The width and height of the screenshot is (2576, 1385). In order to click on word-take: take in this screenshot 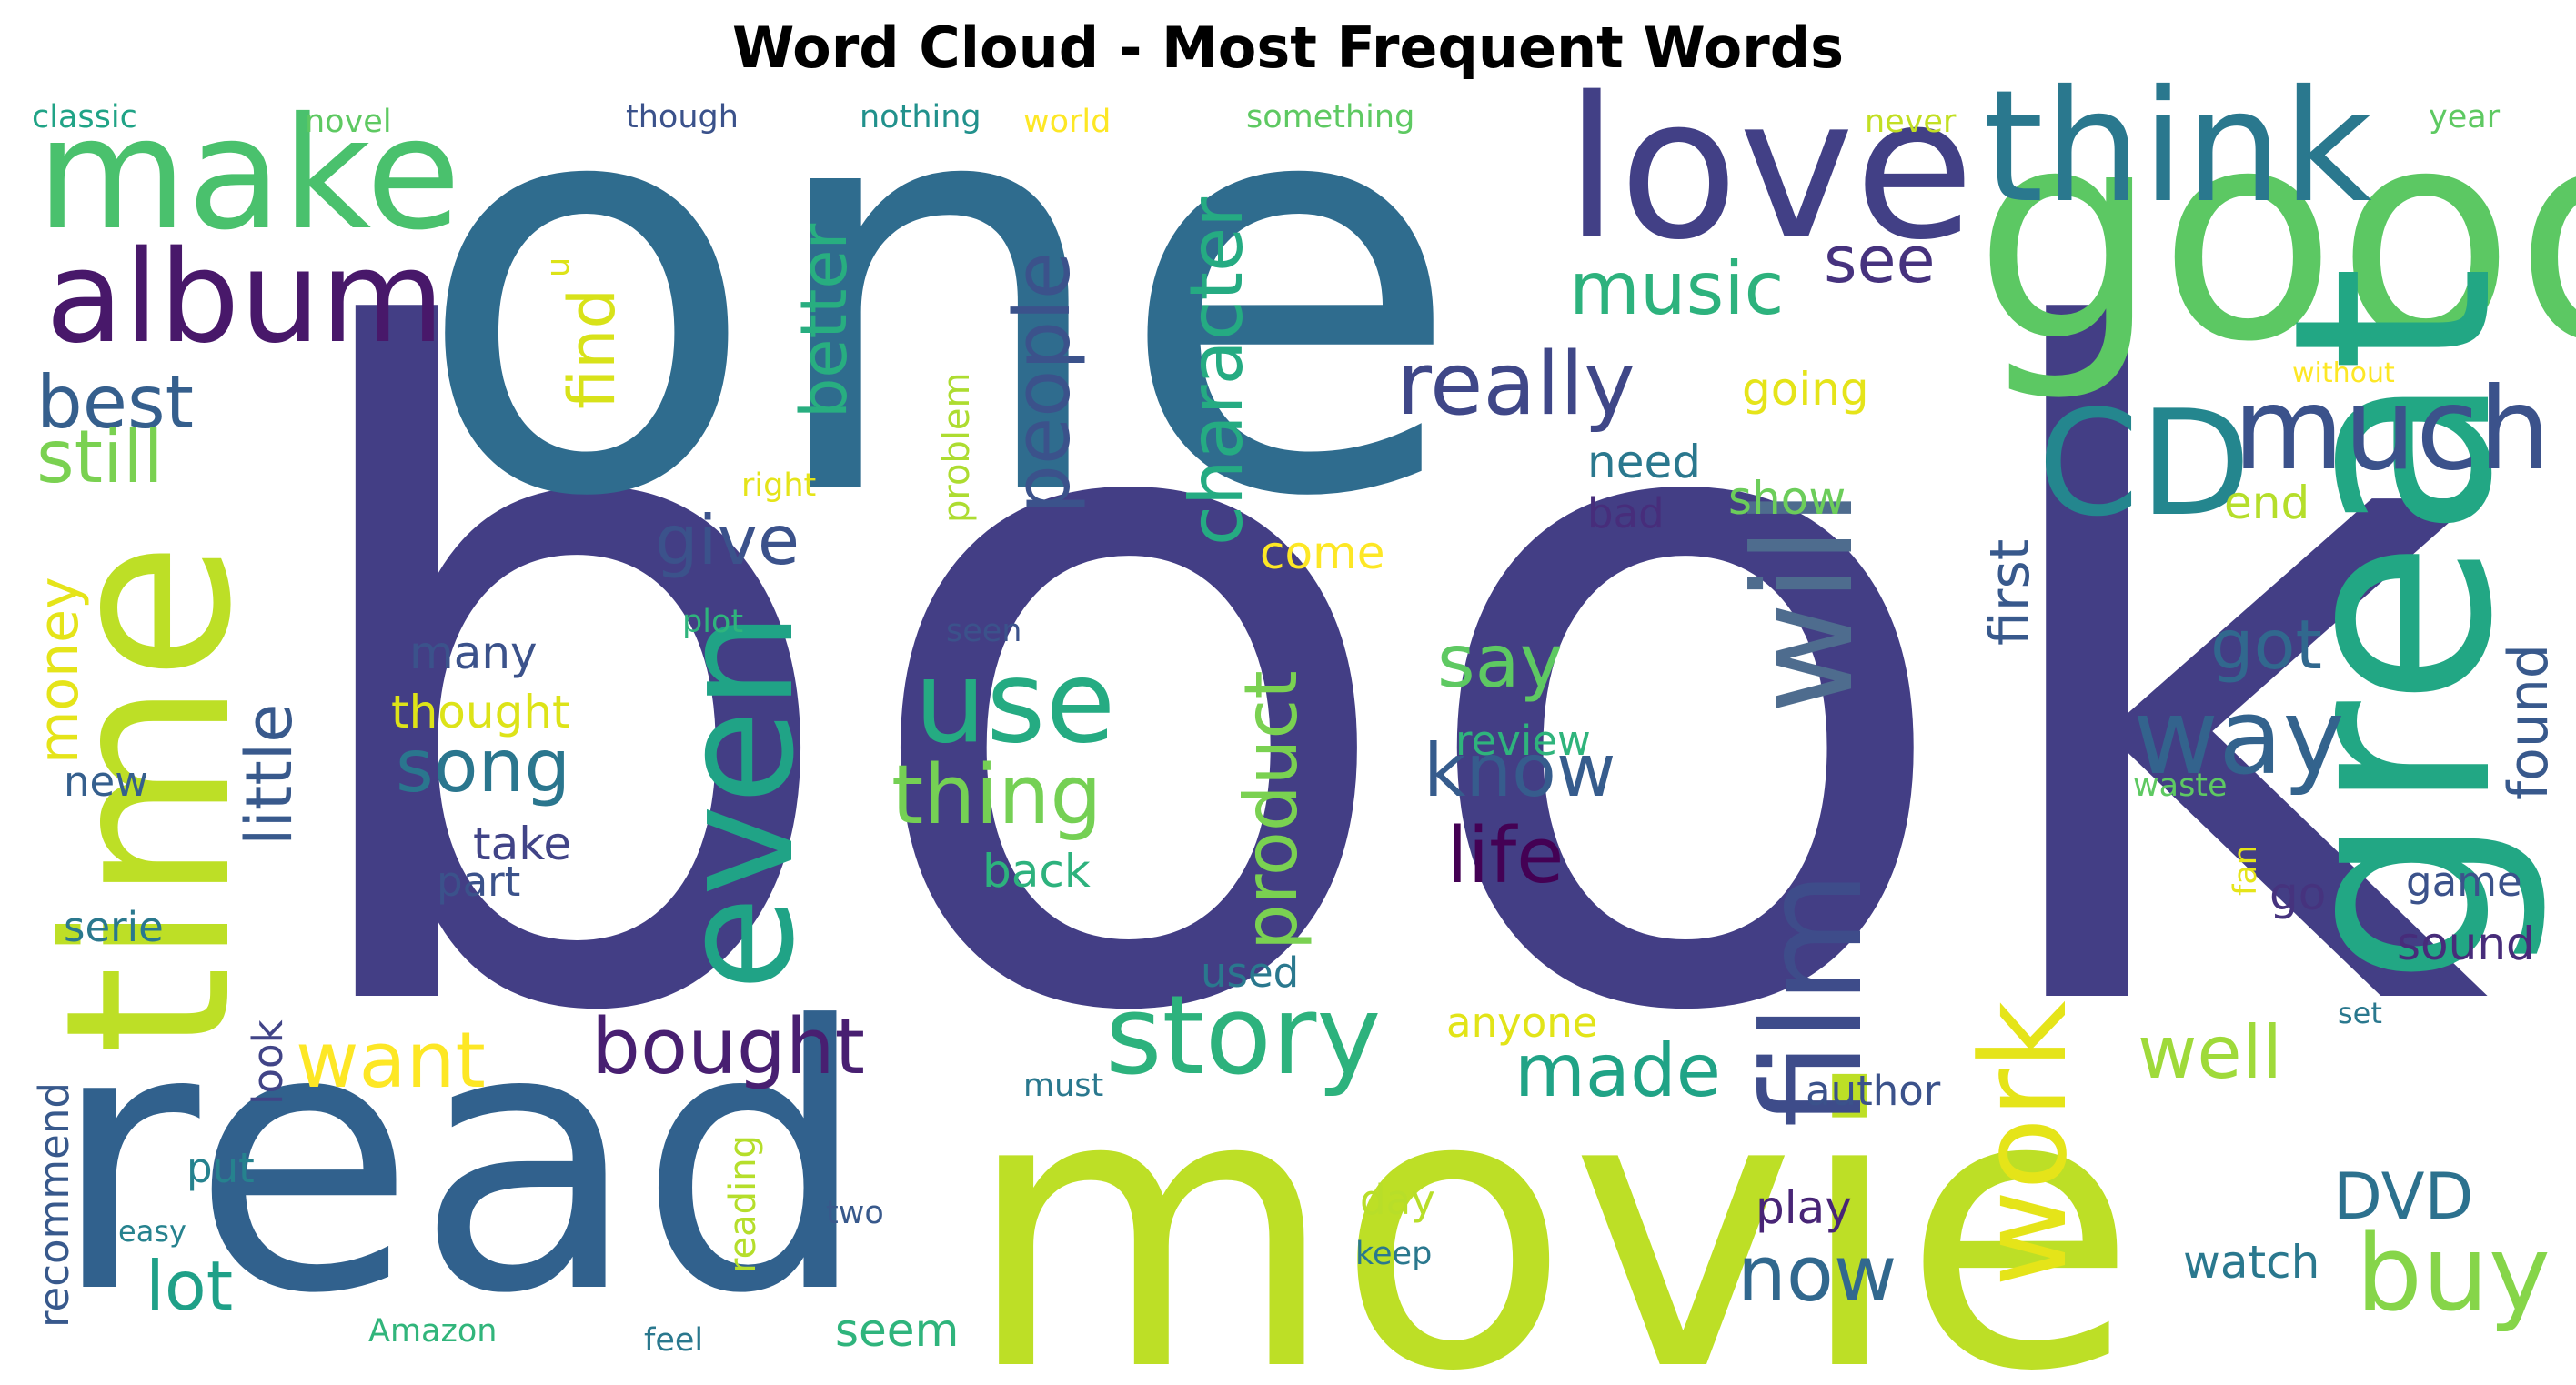, I will do `click(522, 844)`.